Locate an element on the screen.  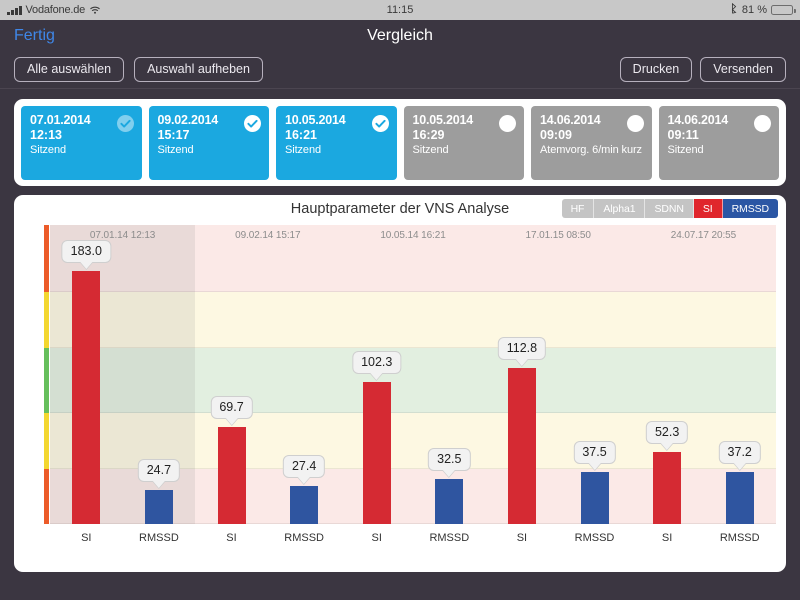
bar-value-label: 112.8 is located at coordinates (522, 348).